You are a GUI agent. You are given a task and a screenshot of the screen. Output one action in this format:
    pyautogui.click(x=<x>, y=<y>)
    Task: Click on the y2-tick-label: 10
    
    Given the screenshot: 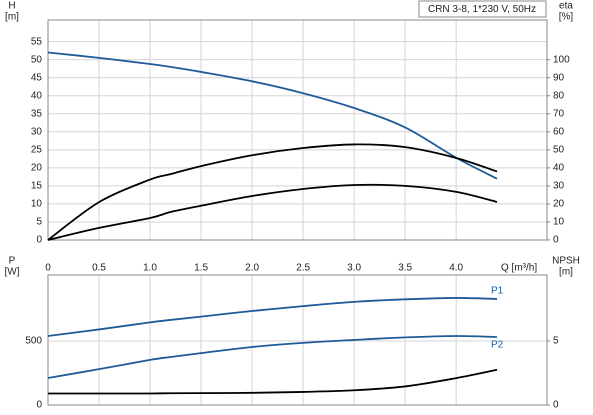 What is the action you would take?
    pyautogui.click(x=559, y=222)
    